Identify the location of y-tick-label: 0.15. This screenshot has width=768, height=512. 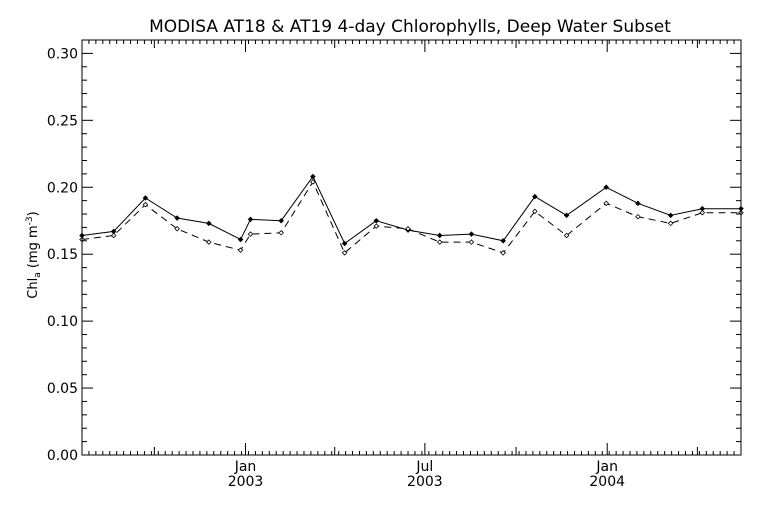
(62, 255).